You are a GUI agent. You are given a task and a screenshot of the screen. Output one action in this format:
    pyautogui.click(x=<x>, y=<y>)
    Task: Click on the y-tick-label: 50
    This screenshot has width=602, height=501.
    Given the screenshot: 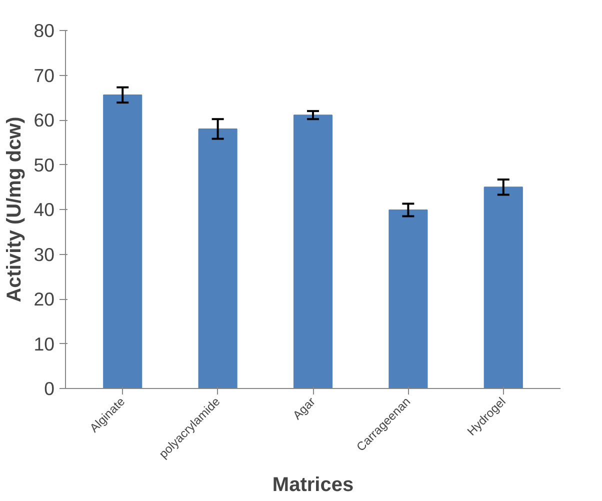 What is the action you would take?
    pyautogui.click(x=44, y=165)
    